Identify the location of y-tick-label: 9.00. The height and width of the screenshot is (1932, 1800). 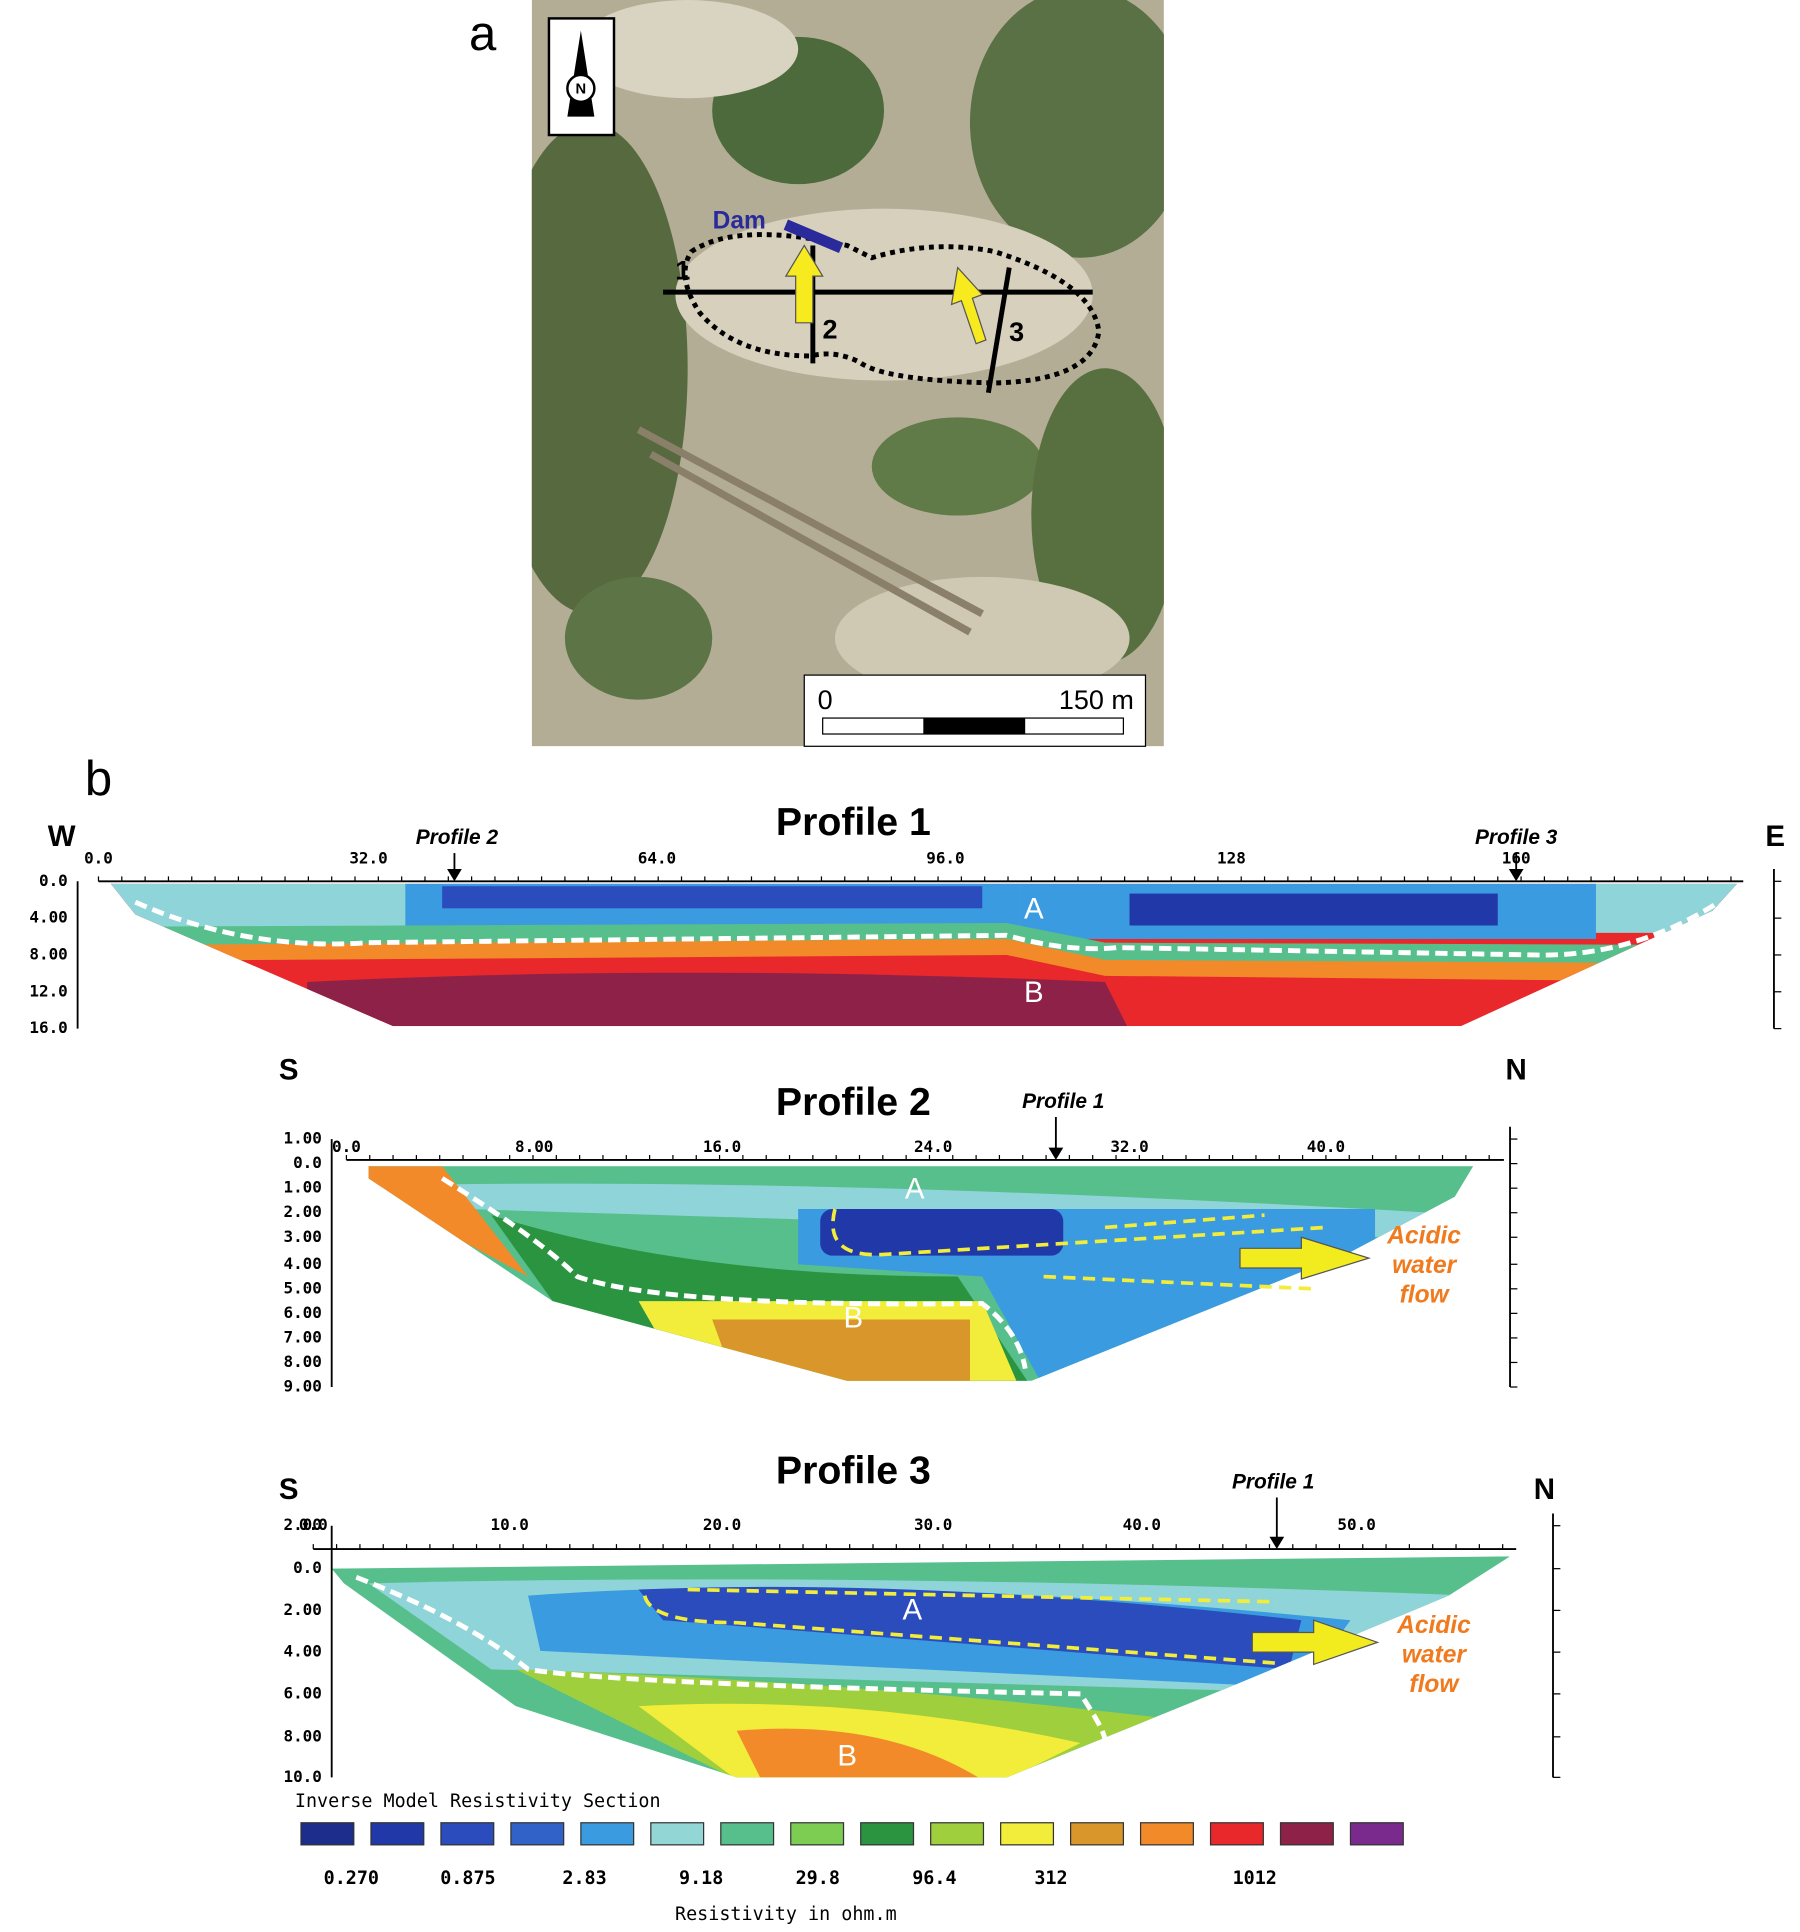
(302, 1386).